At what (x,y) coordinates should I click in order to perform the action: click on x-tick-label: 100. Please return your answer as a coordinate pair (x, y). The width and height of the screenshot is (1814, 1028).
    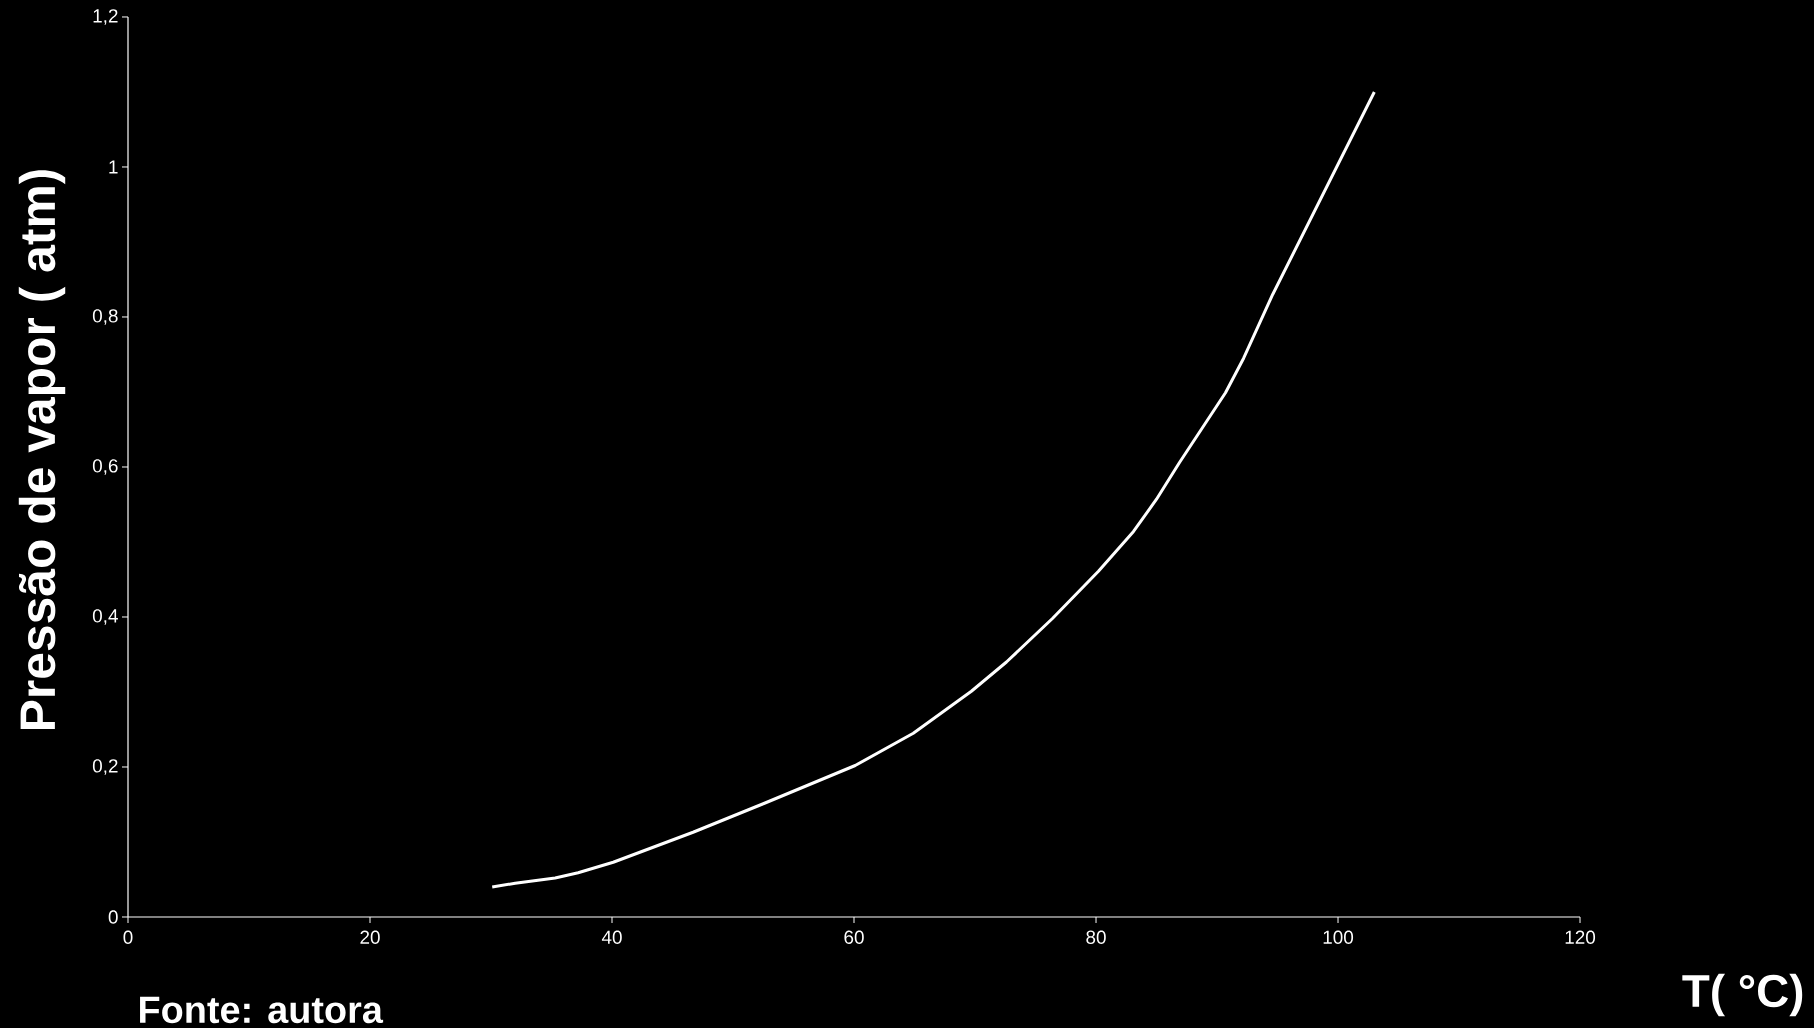
    Looking at the image, I should click on (1338, 937).